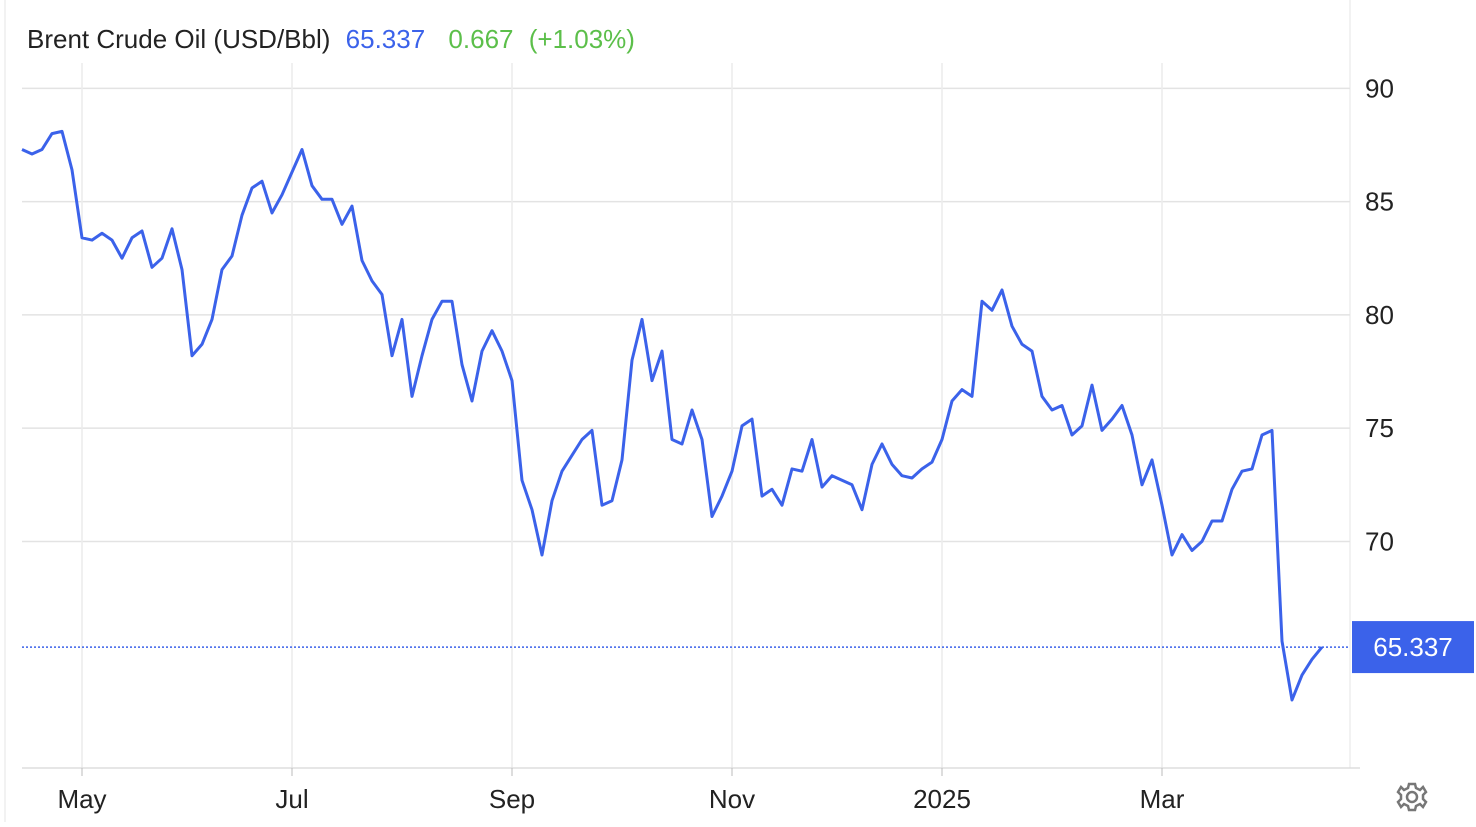  I want to click on y-tick-label: 80, so click(1379, 315).